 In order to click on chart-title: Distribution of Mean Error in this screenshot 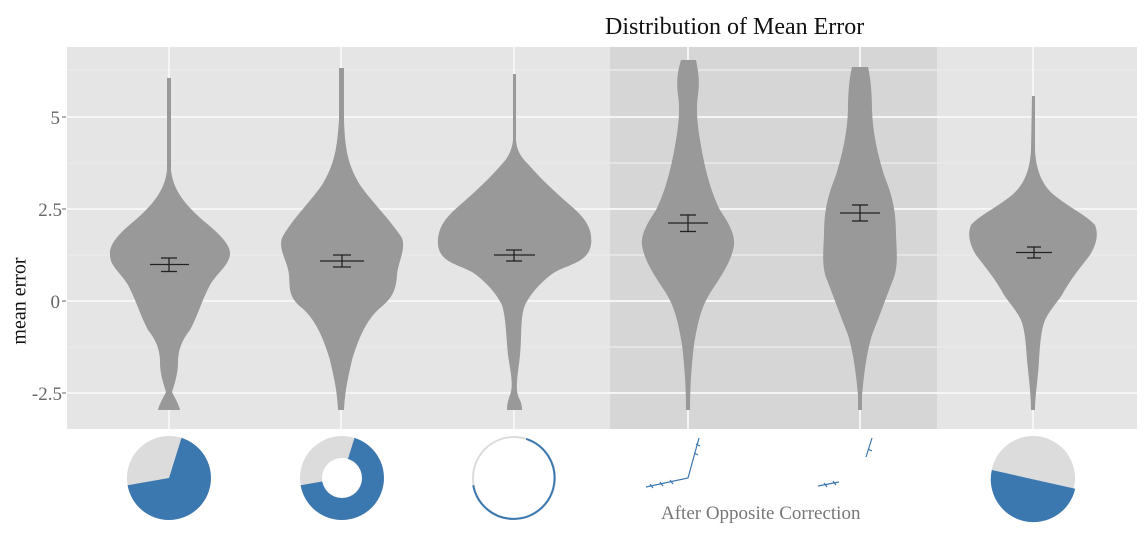, I will do `click(735, 27)`.